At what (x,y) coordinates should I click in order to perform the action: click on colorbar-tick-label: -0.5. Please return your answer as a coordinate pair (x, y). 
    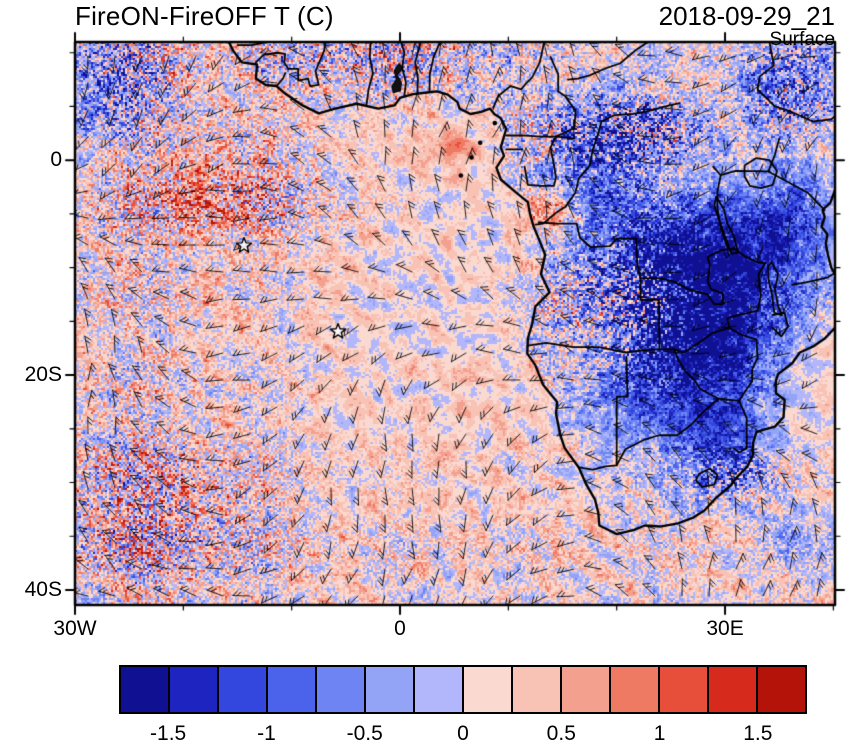
    Looking at the image, I should click on (364, 733).